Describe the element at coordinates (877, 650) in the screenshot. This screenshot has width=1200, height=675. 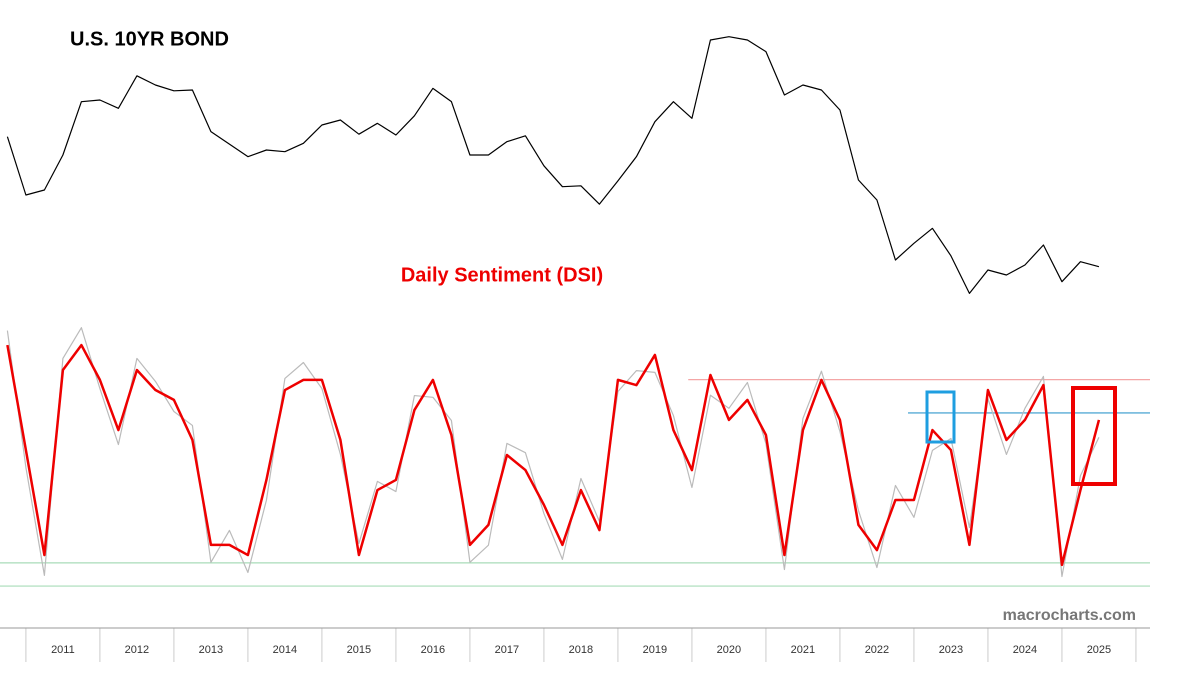
I see `x-tick-label: 2022` at that location.